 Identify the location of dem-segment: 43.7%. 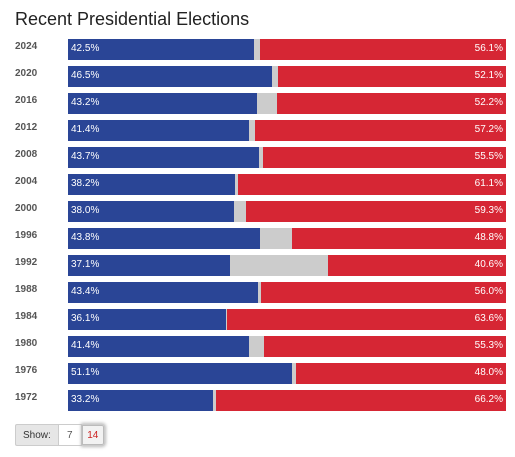
(164, 157).